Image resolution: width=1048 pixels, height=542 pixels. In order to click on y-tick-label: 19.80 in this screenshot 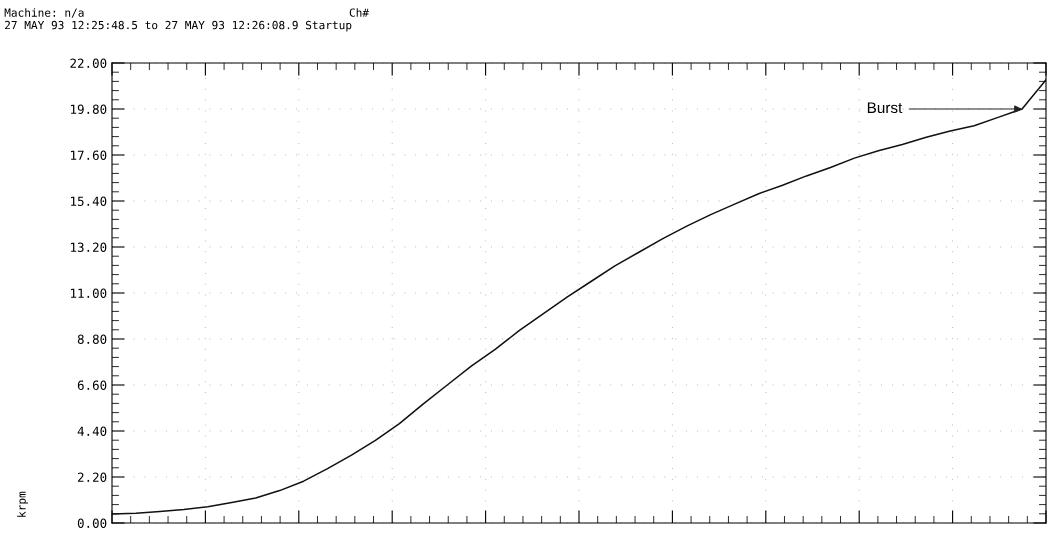, I will do `click(89, 109)`.